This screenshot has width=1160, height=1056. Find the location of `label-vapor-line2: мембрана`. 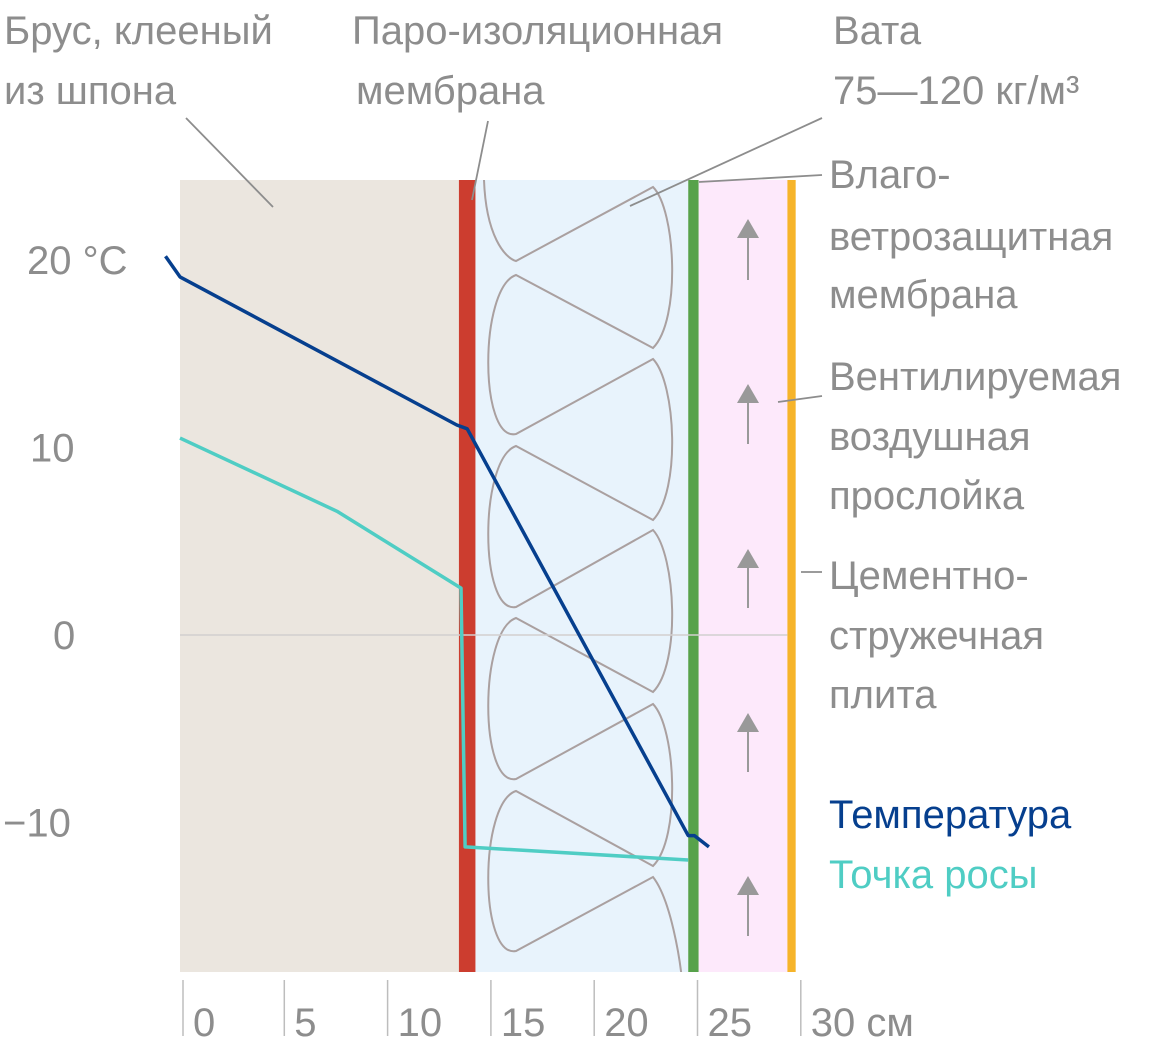

label-vapor-line2: мембрана is located at coordinates (450, 91).